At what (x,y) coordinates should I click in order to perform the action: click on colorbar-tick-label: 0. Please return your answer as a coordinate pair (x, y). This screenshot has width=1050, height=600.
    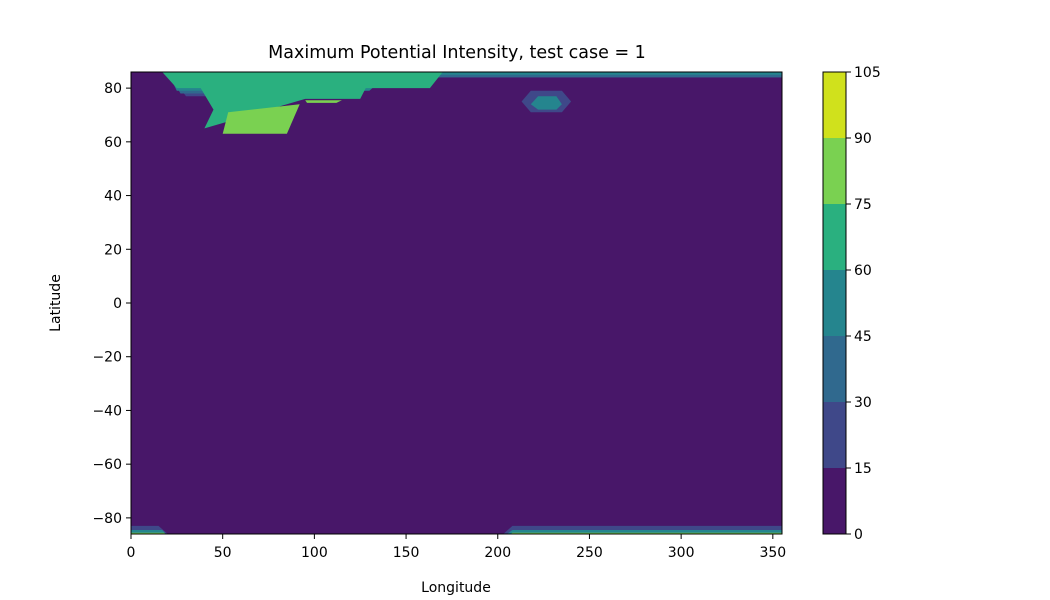
    Looking at the image, I should click on (858, 535).